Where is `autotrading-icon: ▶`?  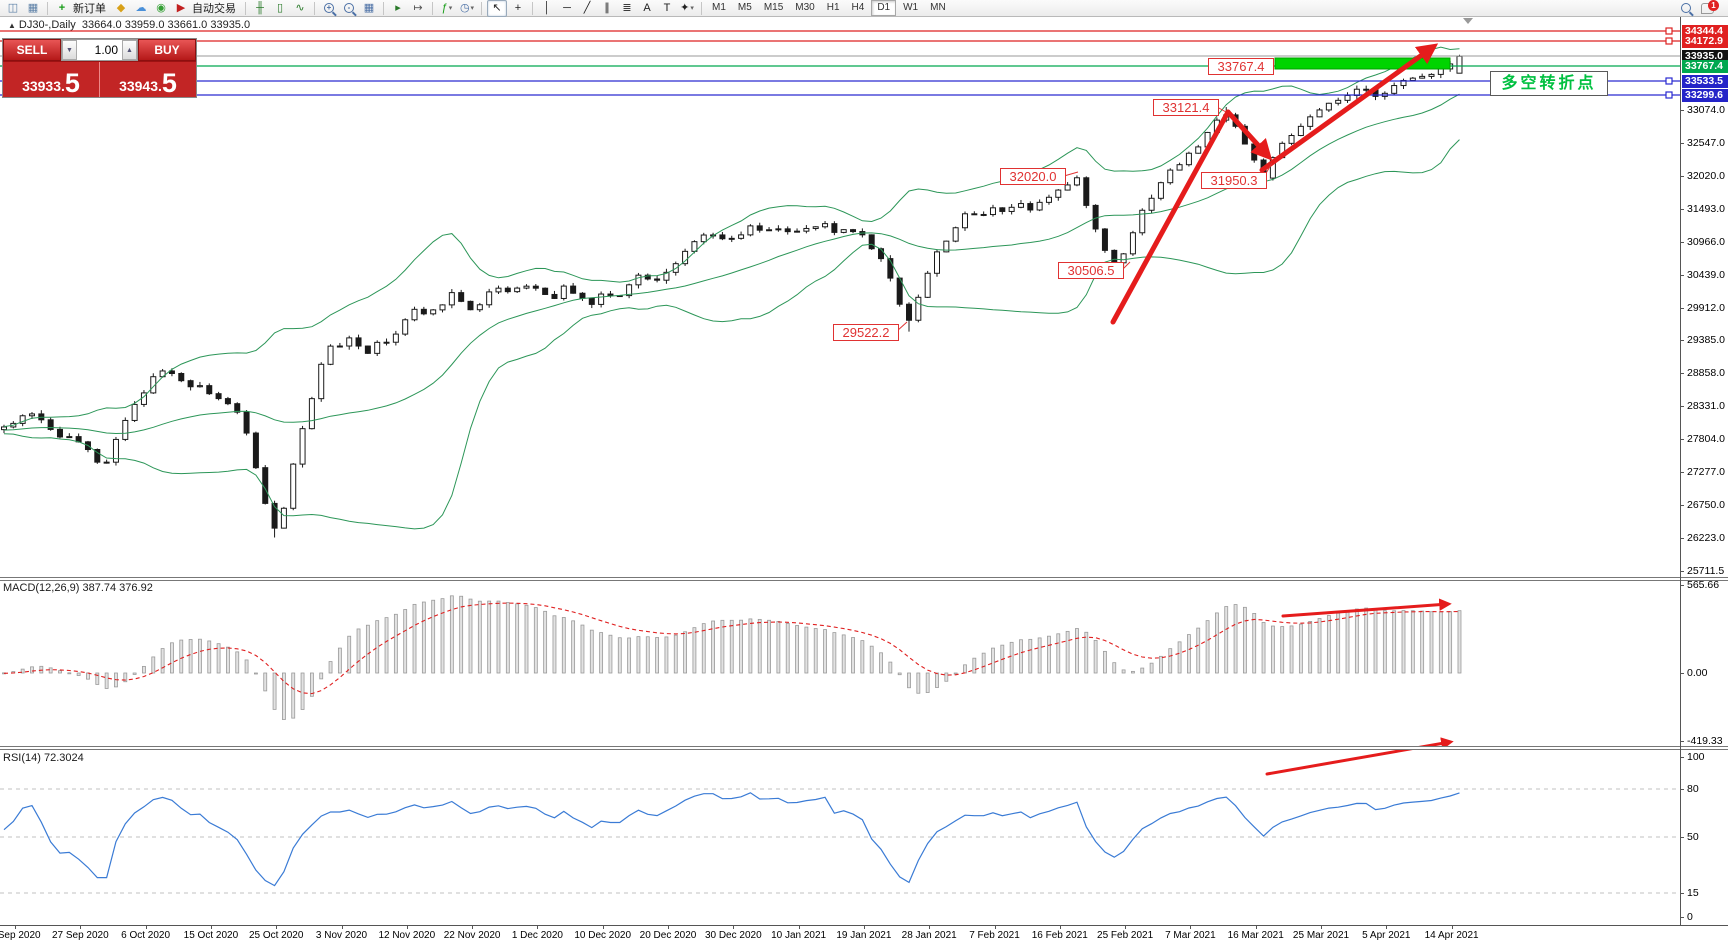 autotrading-icon: ▶ is located at coordinates (181, 7).